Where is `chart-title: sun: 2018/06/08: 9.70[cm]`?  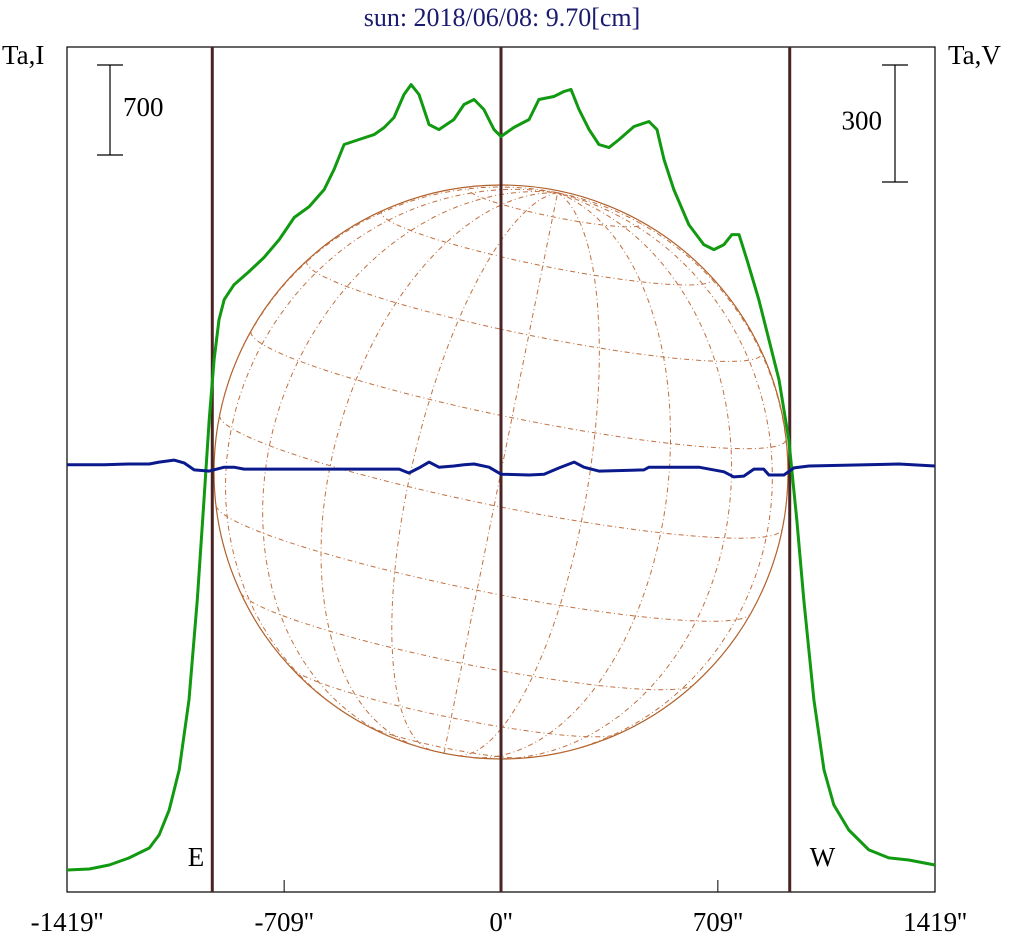
chart-title: sun: 2018/06/08: 9.70[cm] is located at coordinates (502, 17).